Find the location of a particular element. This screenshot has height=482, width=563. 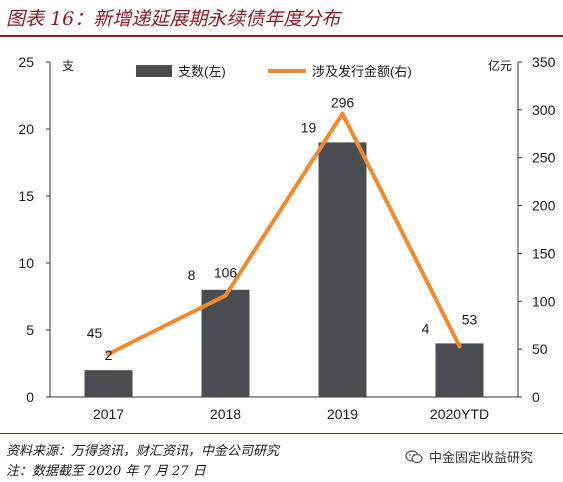

bar-data-label: 2 is located at coordinates (109, 355).